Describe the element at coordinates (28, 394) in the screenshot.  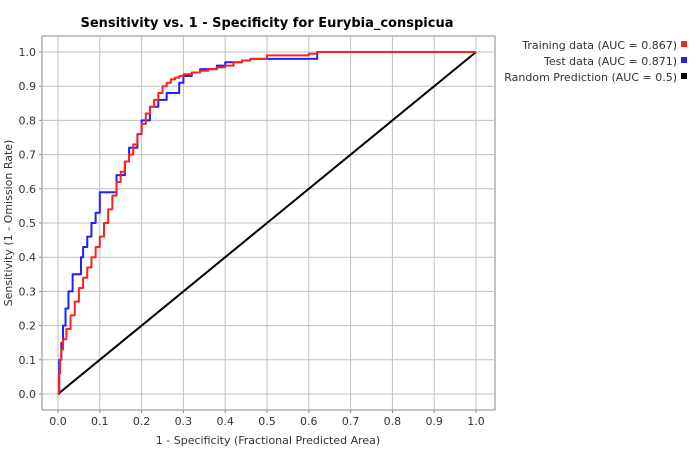
I see `y-tick-label: 0.0` at that location.